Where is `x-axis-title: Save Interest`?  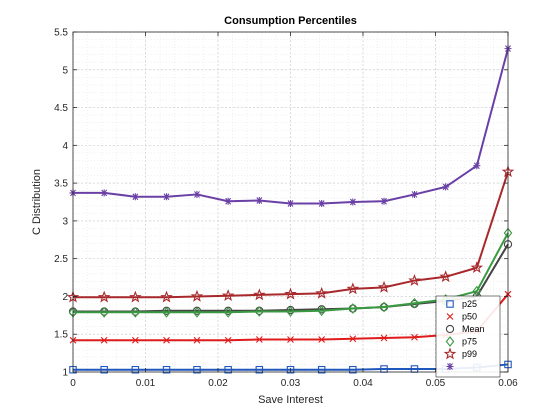 x-axis-title: Save Interest is located at coordinates (290, 400).